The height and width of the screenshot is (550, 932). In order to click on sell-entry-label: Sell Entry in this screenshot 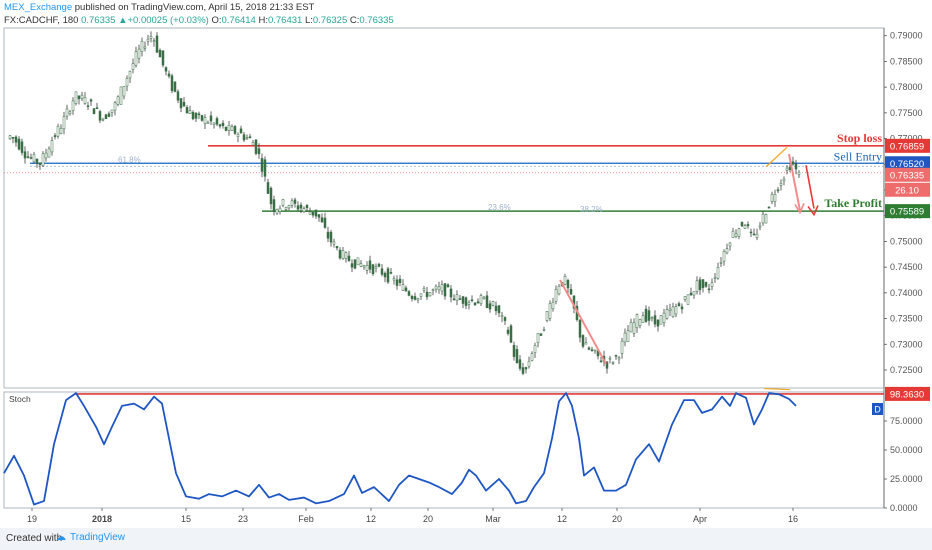, I will do `click(858, 156)`.